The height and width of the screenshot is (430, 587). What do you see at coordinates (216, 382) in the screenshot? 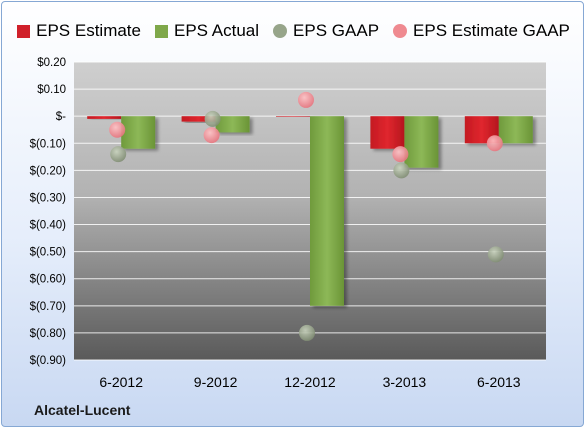
I see `x-tick-label: 9-2012` at bounding box center [216, 382].